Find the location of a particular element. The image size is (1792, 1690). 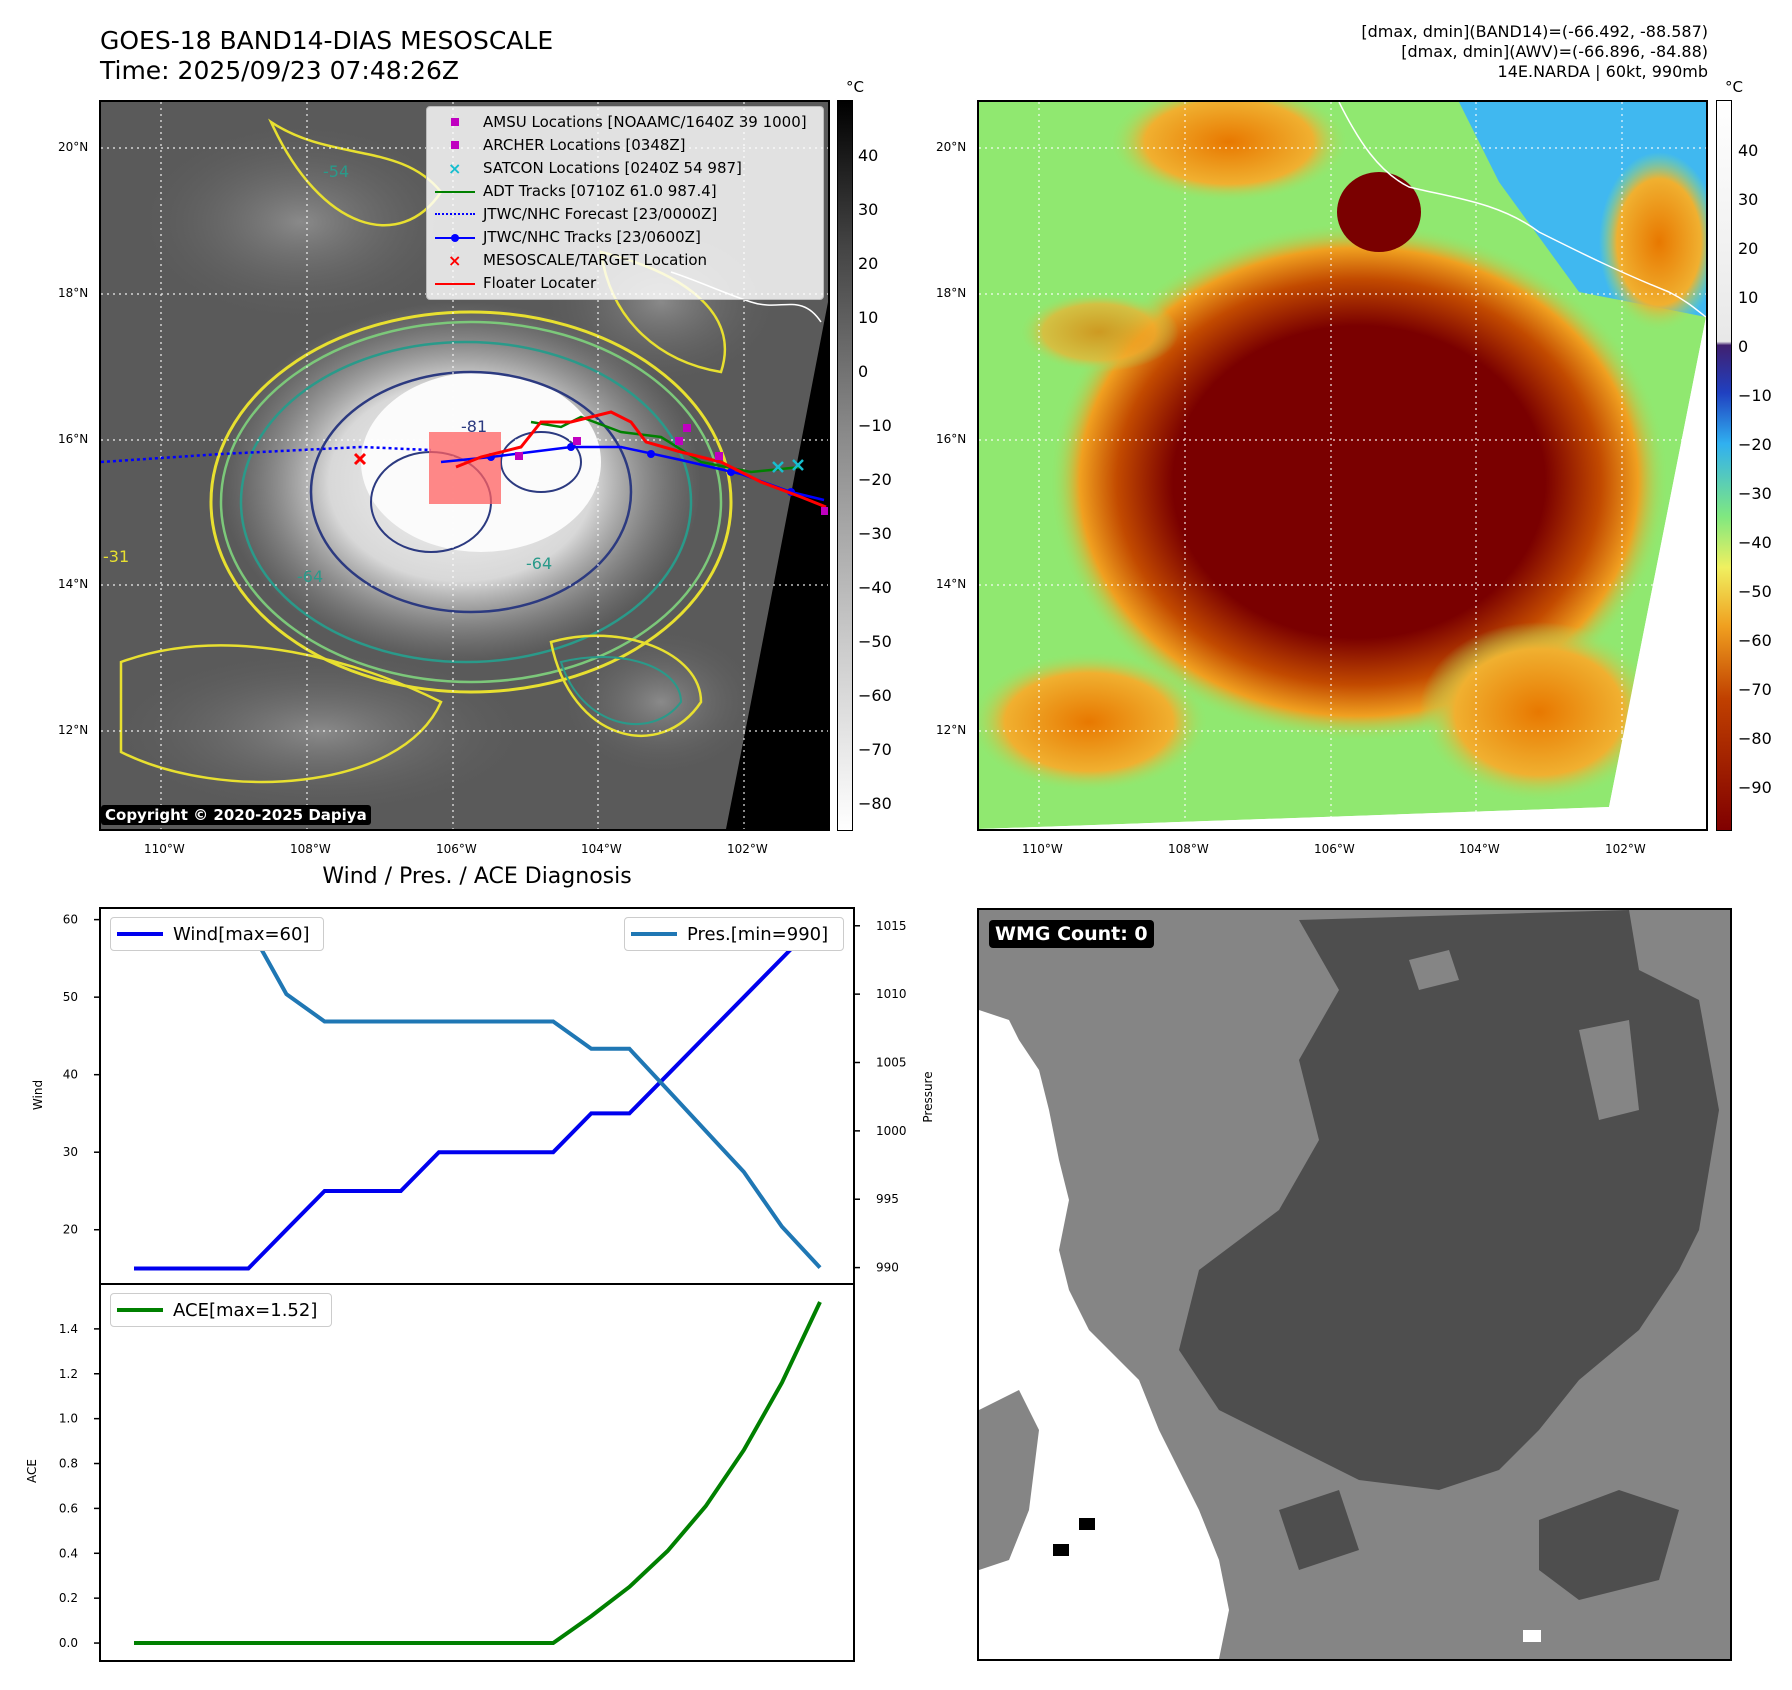

legend-label: ARCHER Locations [0348Z] is located at coordinates (584, 145).